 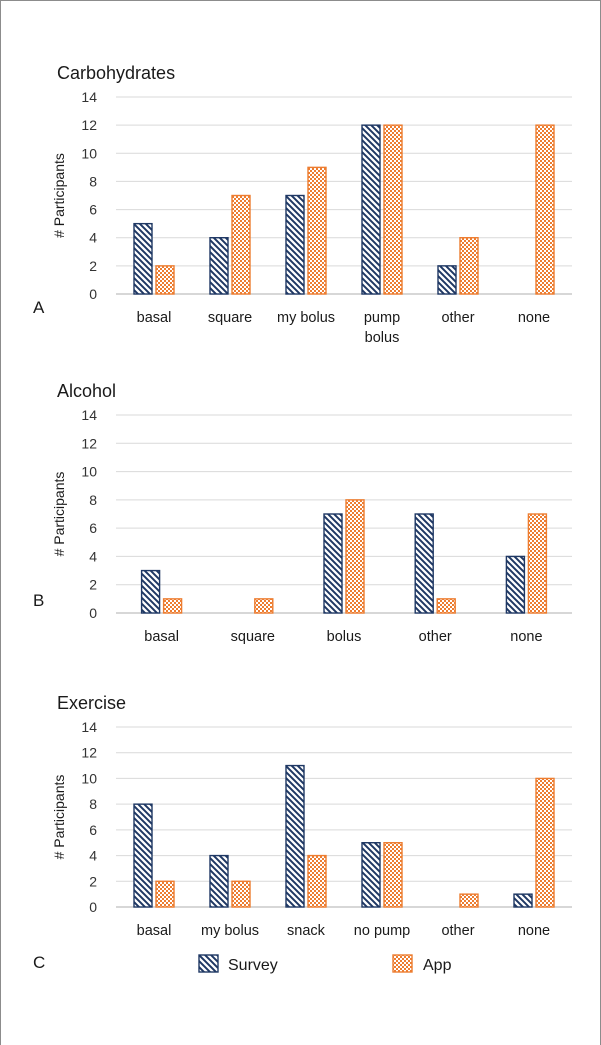 What do you see at coordinates (402, 963) in the screenshot?
I see `legend-swatch-app` at bounding box center [402, 963].